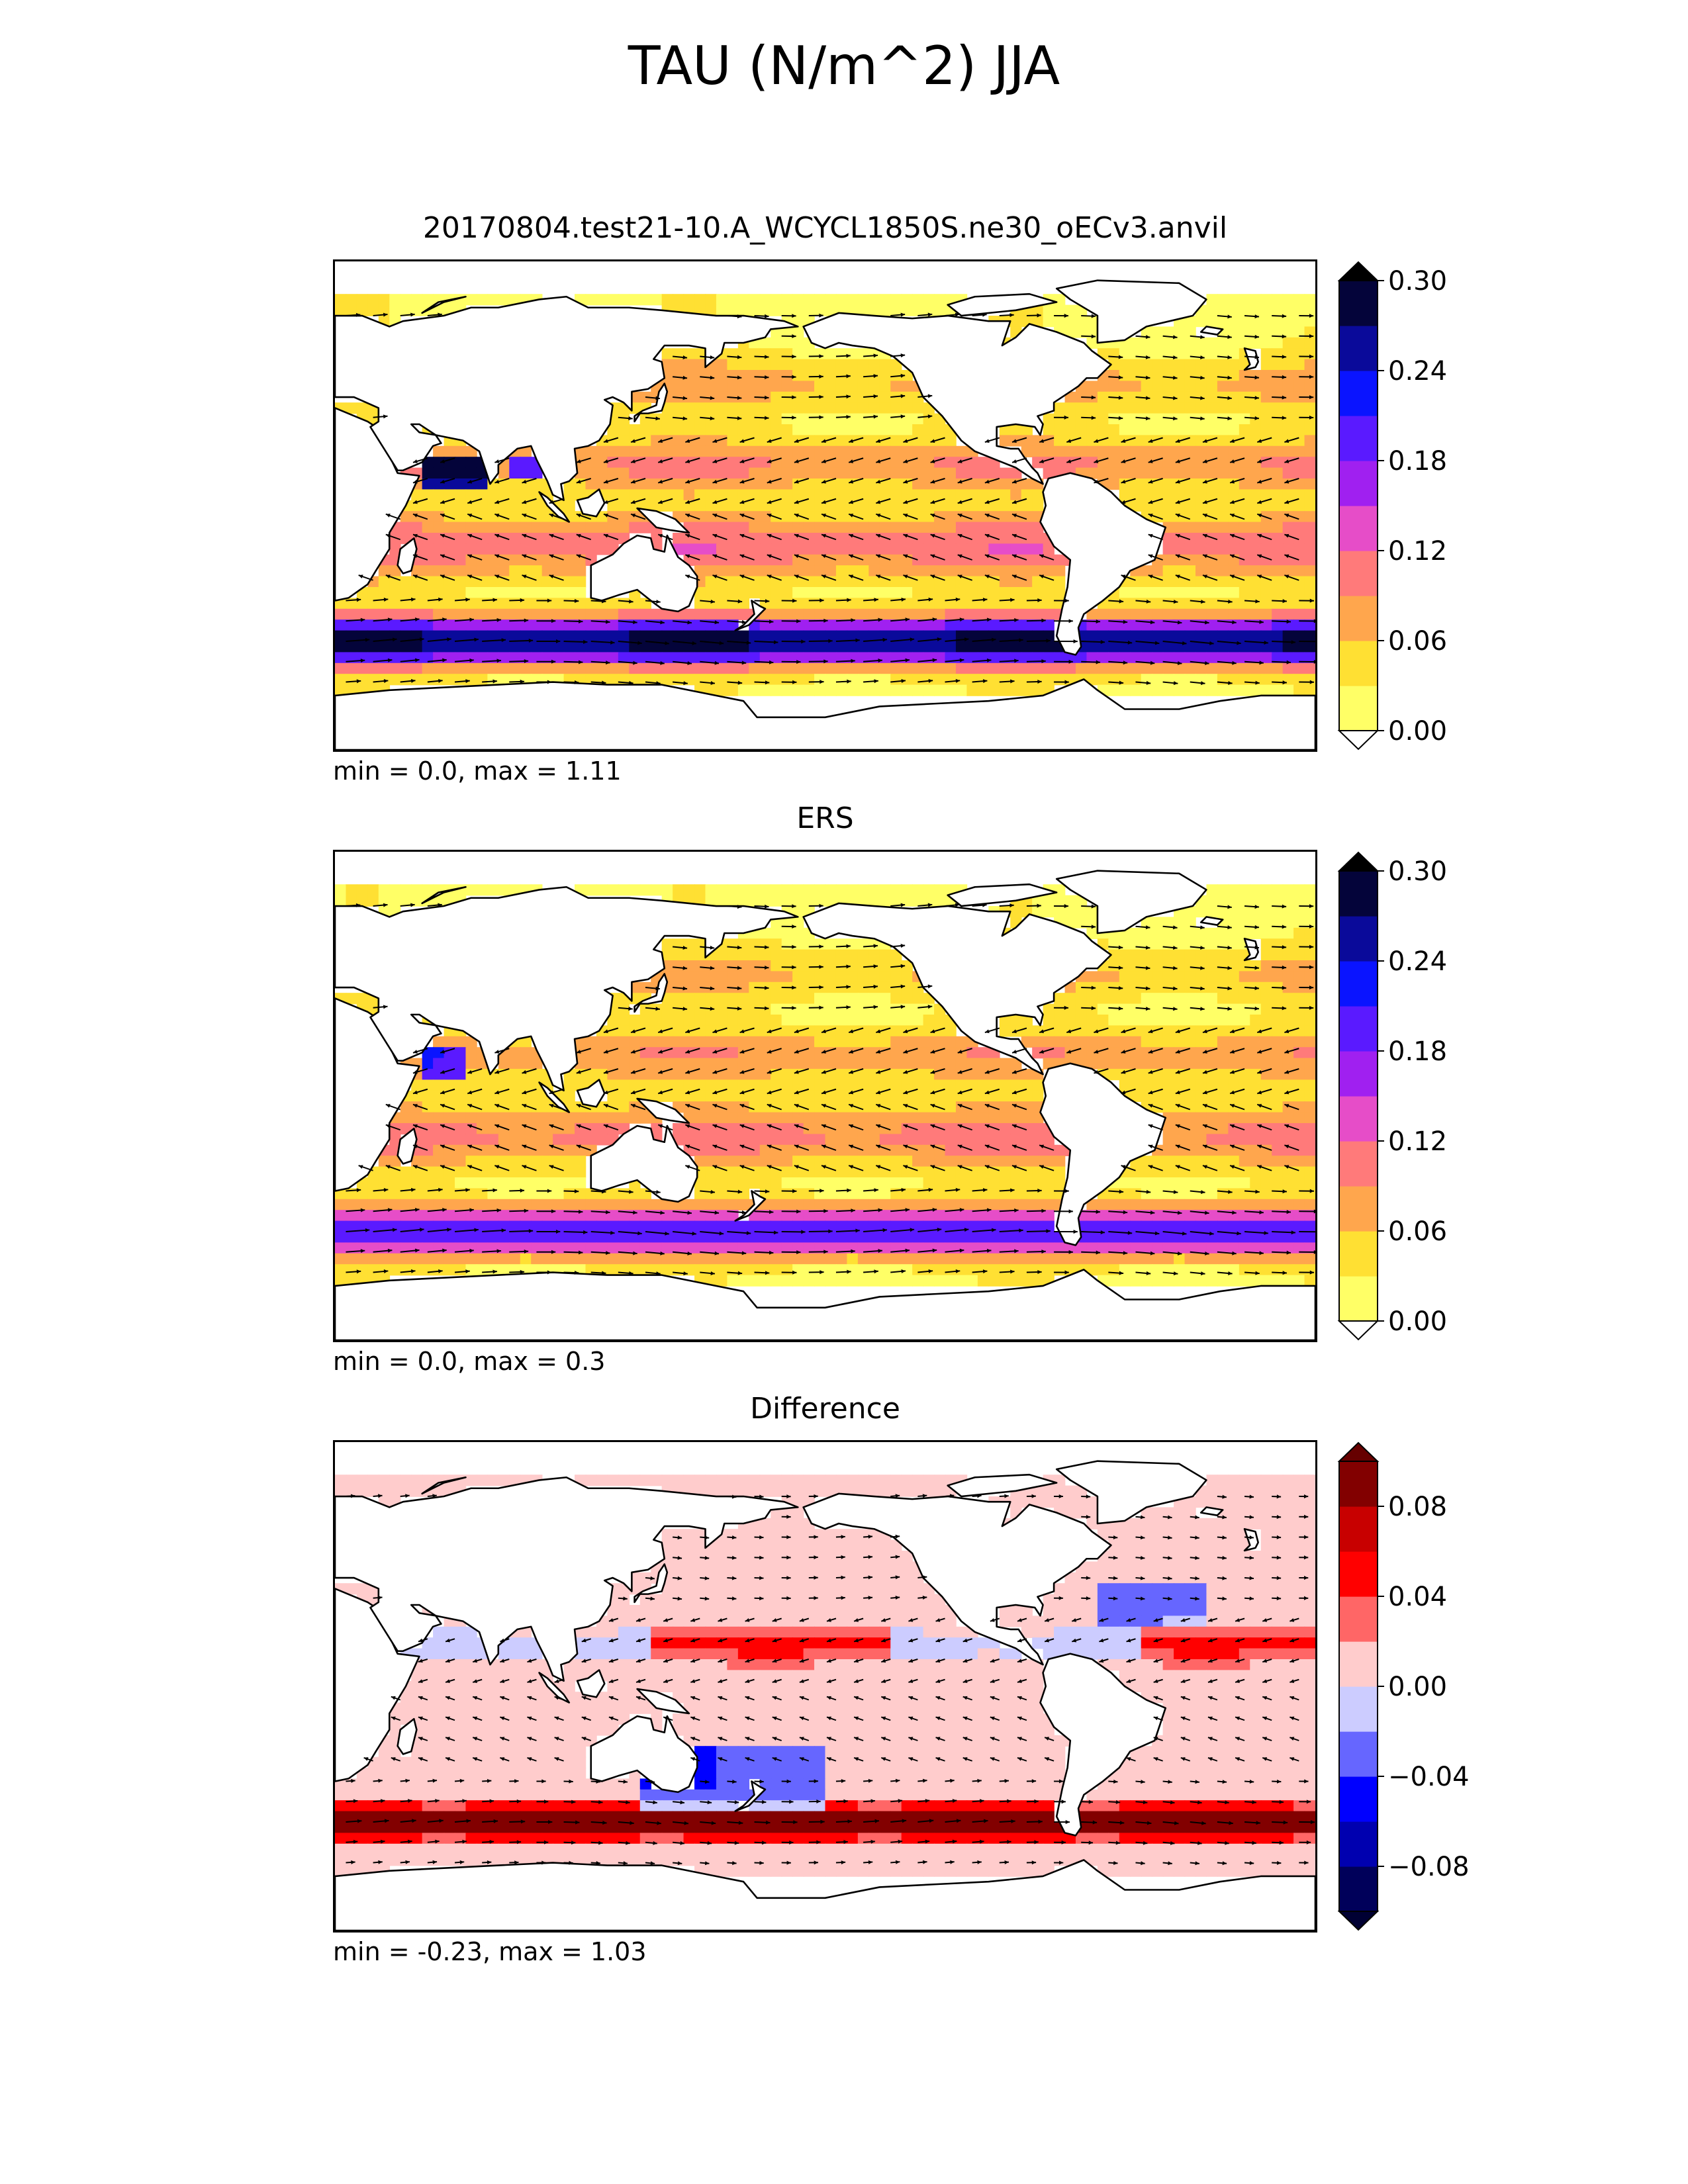 This screenshot has width=1688, height=2184. Describe the element at coordinates (1417, 872) in the screenshot. I see `colorbar-tick-label: 0.30` at that location.